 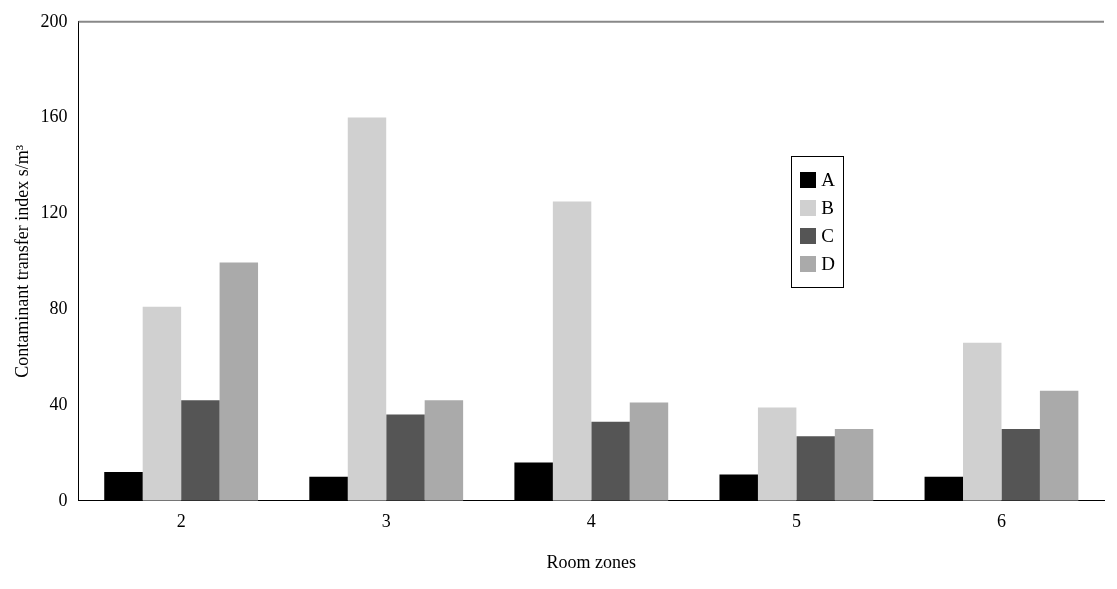 What do you see at coordinates (21, 261) in the screenshot?
I see `y-axis-title: Contaminant transfer index s/m³` at bounding box center [21, 261].